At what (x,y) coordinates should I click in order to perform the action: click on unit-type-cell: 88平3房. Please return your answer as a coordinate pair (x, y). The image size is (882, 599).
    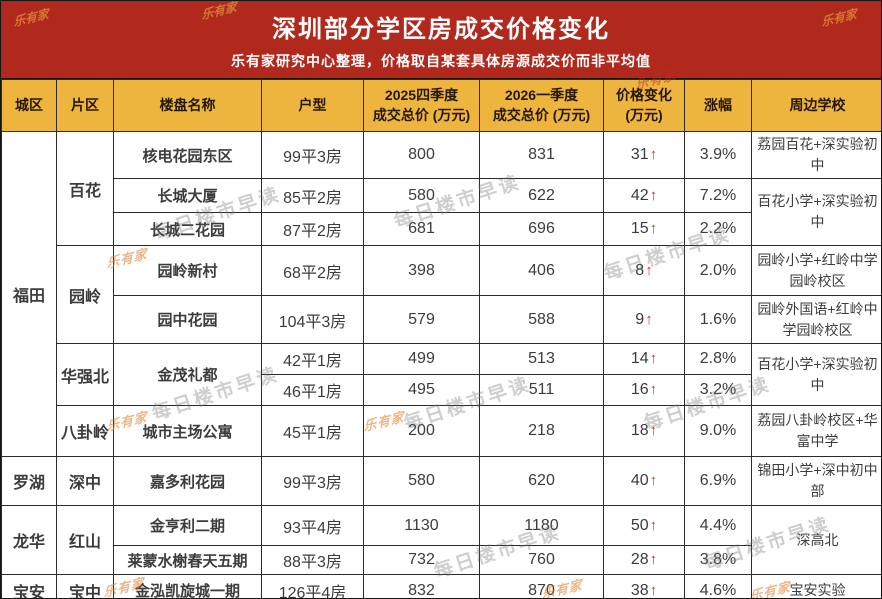
    Looking at the image, I should click on (312, 560).